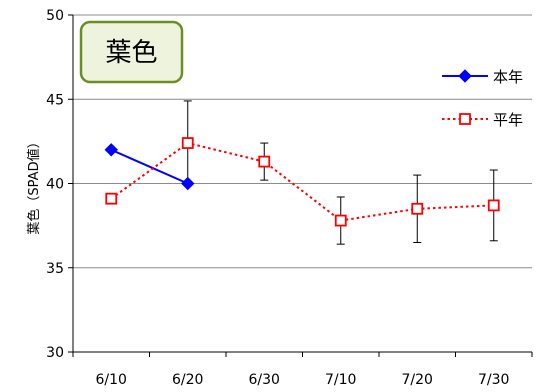  Describe the element at coordinates (482, 77) in the screenshot. I see `legend-item-this-year: 本年` at that location.